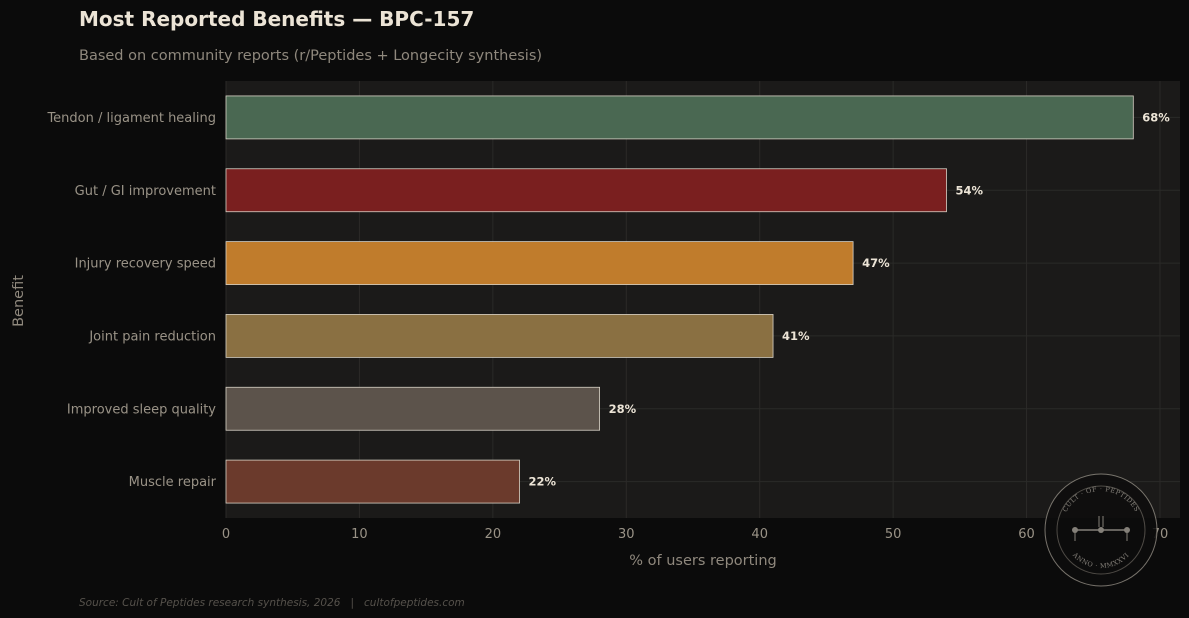 The height and width of the screenshot is (618, 1189). What do you see at coordinates (626, 534) in the screenshot?
I see `x-tick-label: 30` at bounding box center [626, 534].